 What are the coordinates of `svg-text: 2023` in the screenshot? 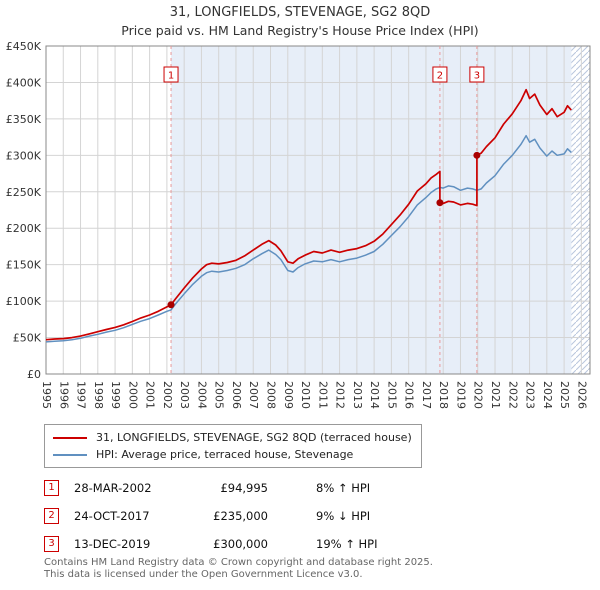 It's located at (530, 395).